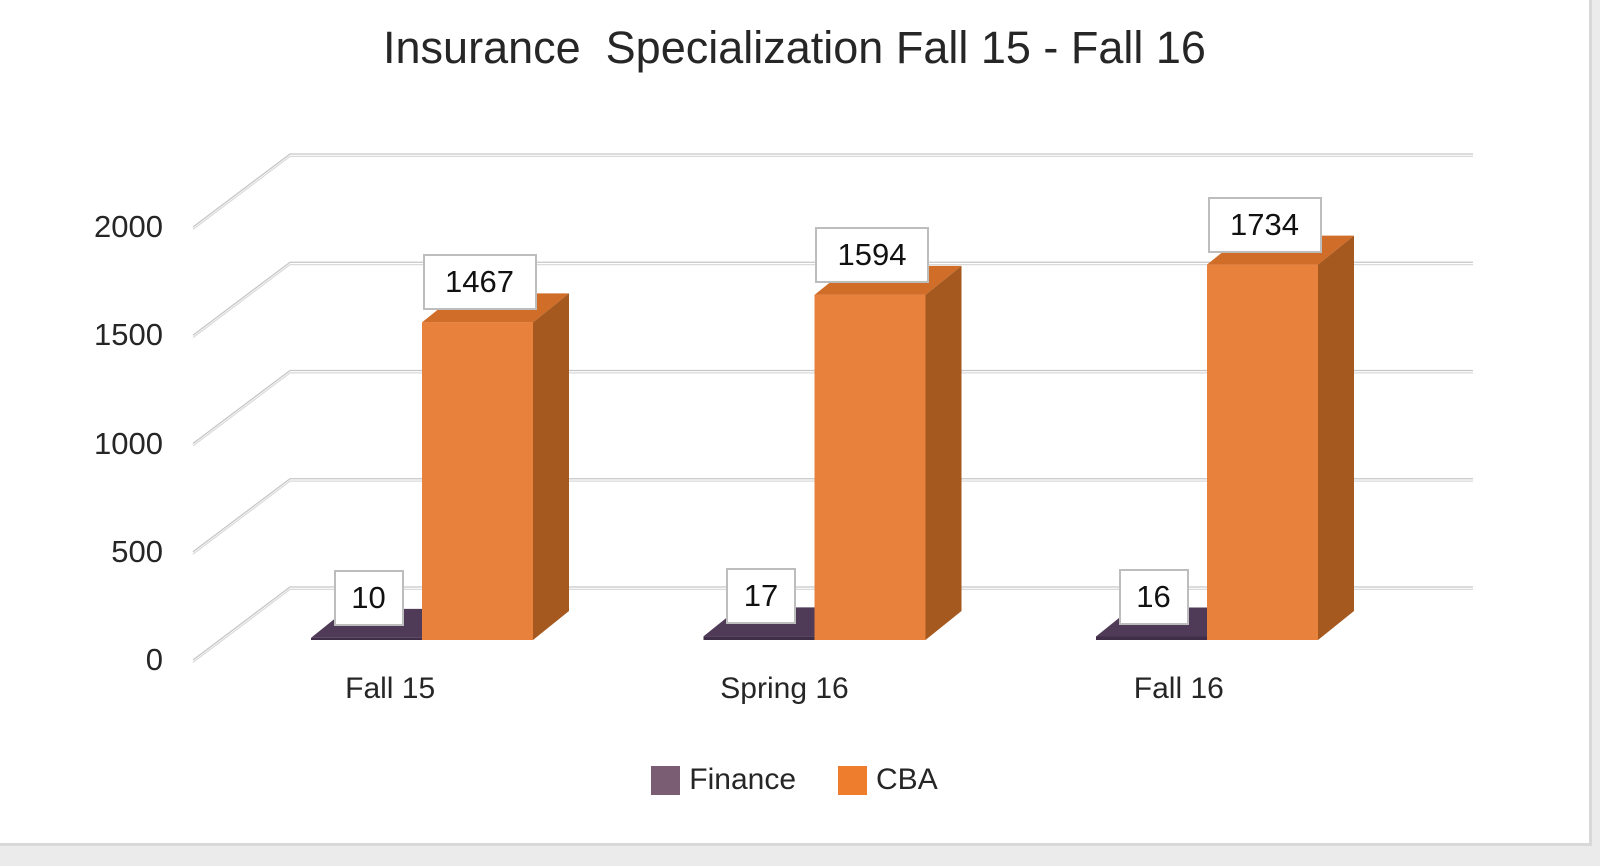 The image size is (1600, 866). I want to click on legend-label-finance: Finance, so click(743, 779).